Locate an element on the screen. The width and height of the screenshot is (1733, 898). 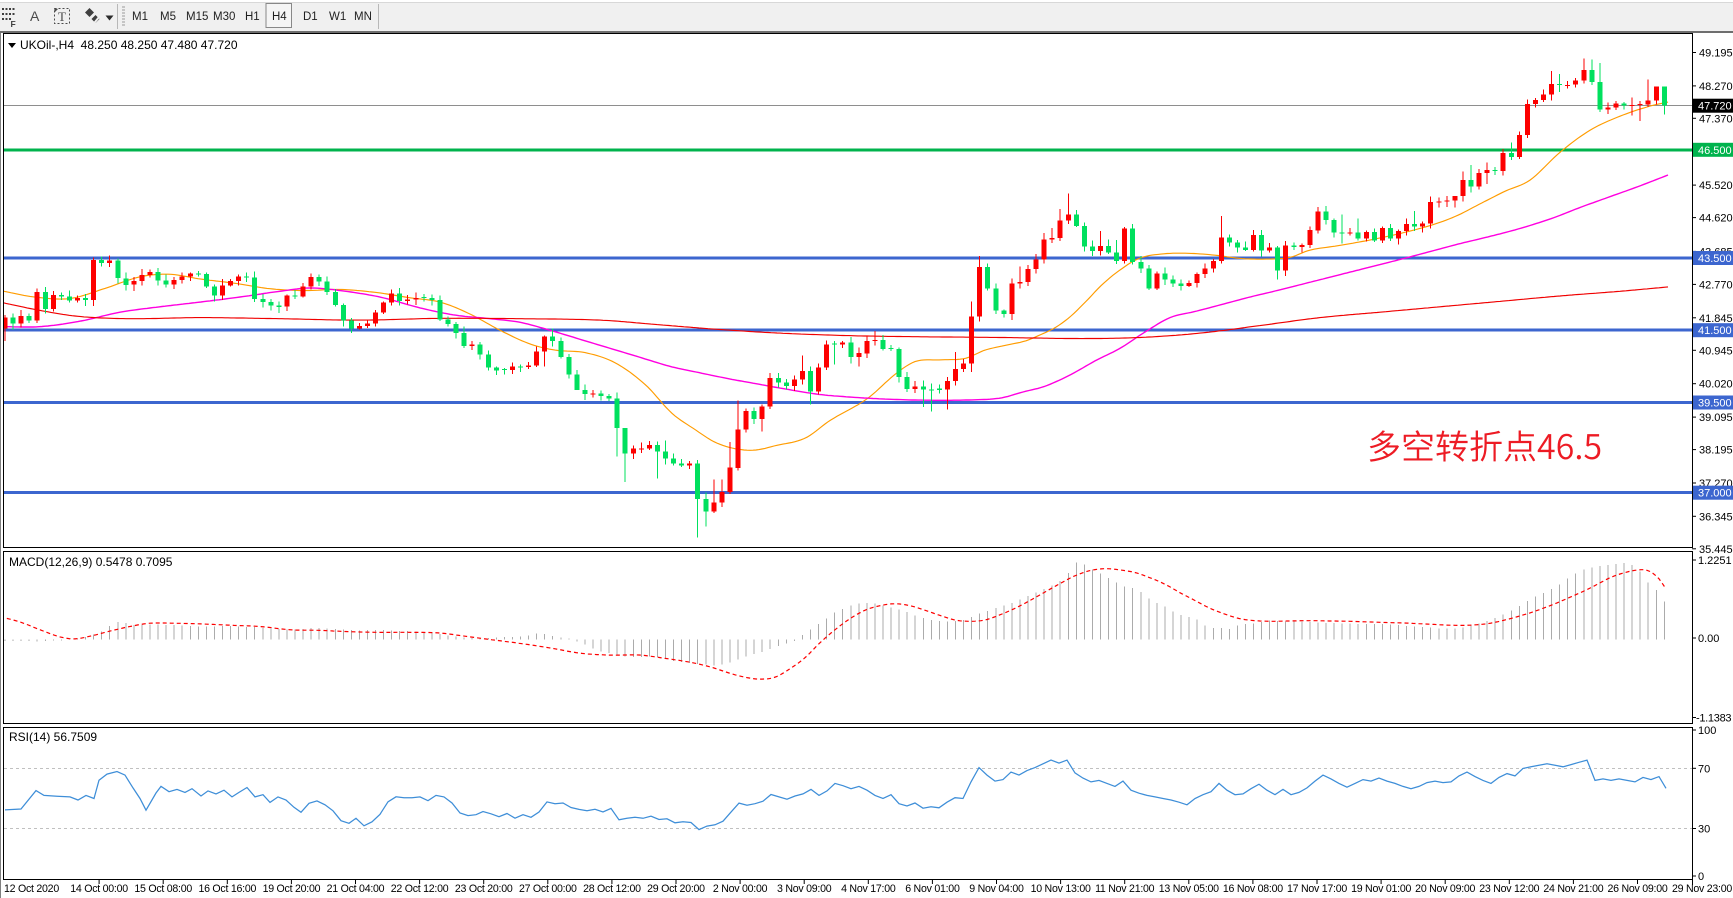
svg-text: 36.345 is located at coordinates (1716, 517).